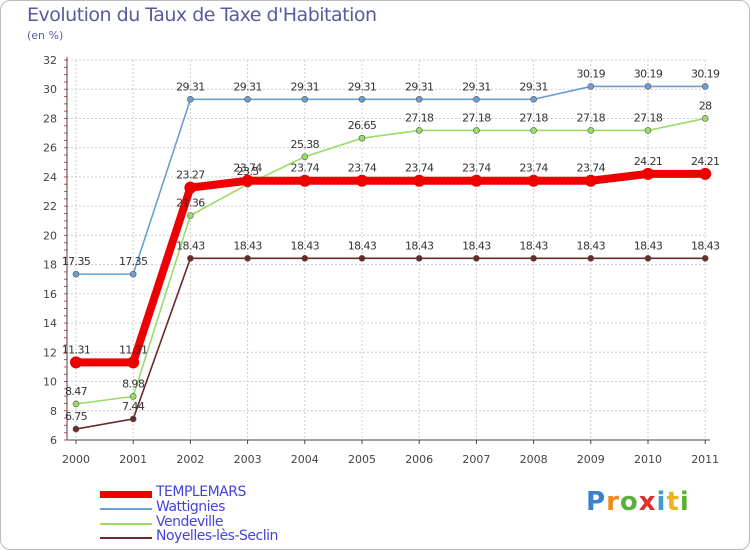 The width and height of the screenshot is (750, 550). What do you see at coordinates (705, 105) in the screenshot?
I see `data-label: 28` at bounding box center [705, 105].